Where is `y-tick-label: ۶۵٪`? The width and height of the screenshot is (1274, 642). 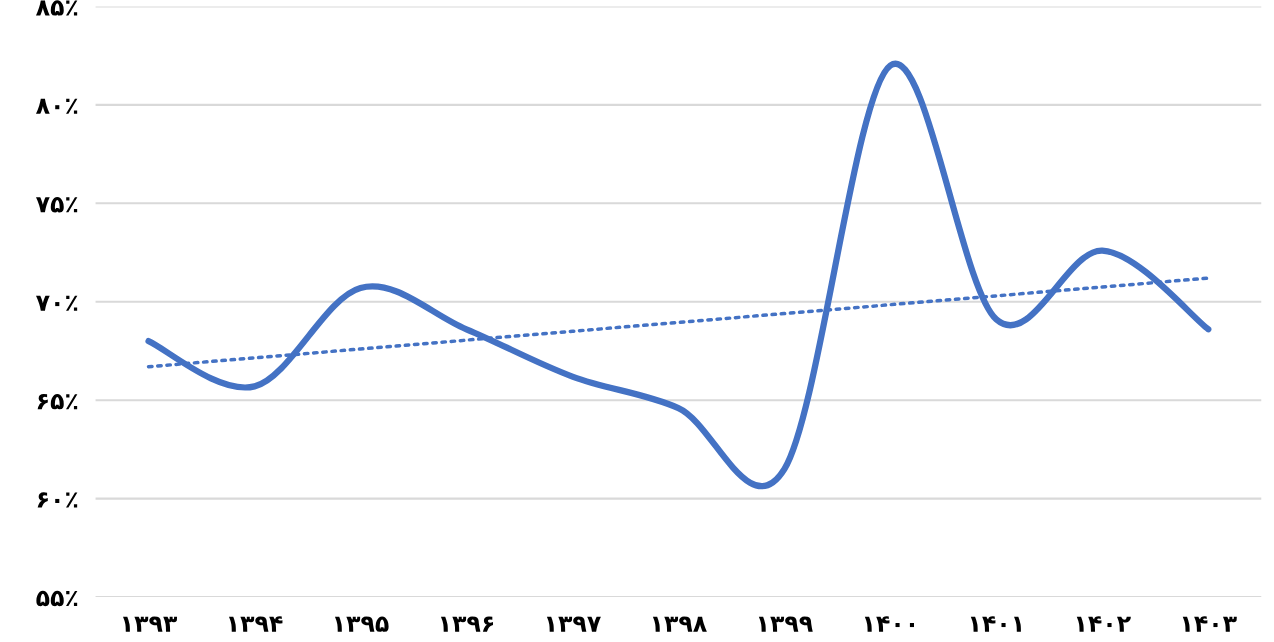
y-tick-label: ۶۵٪ is located at coordinates (57, 401).